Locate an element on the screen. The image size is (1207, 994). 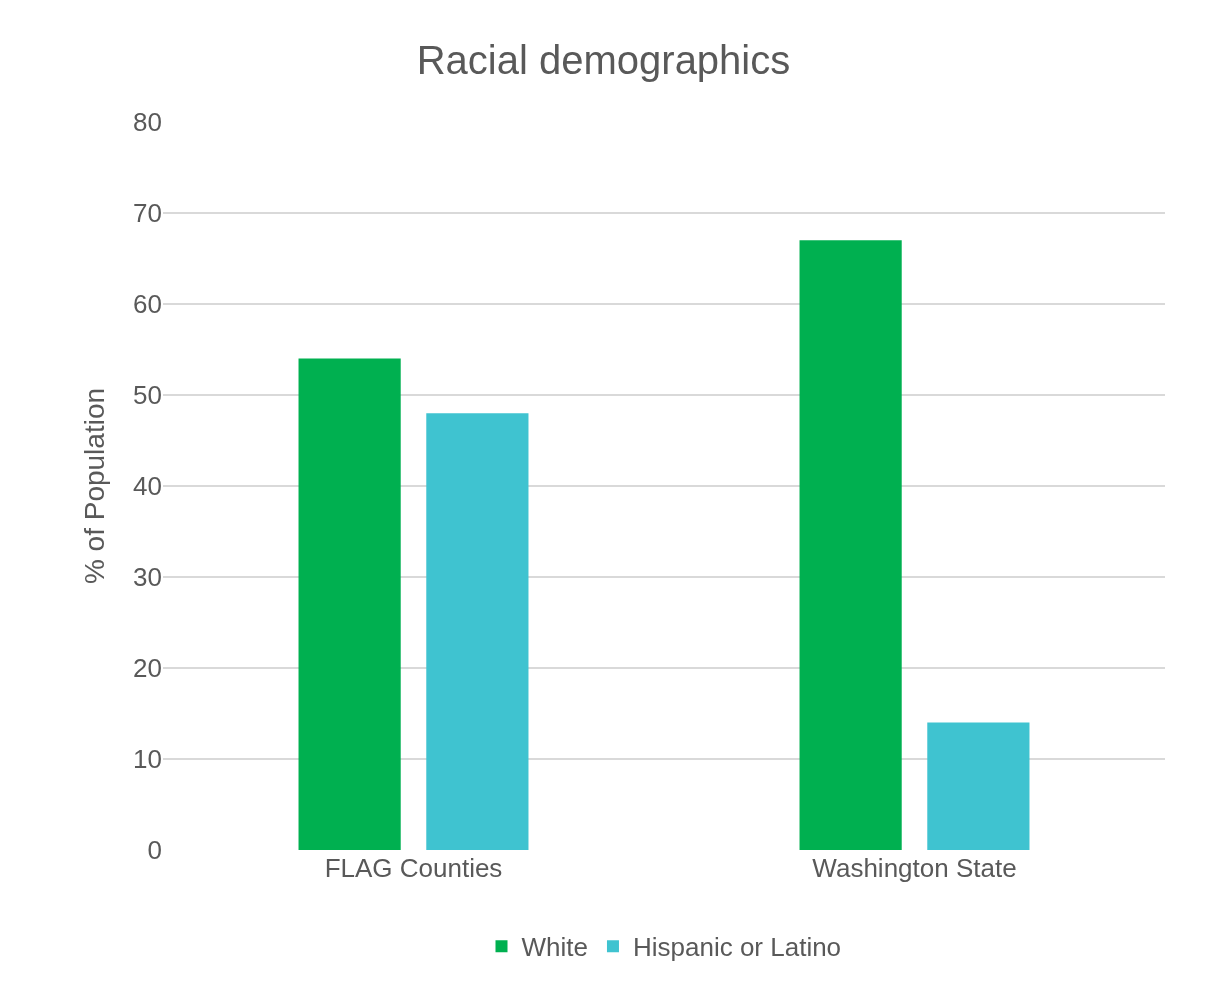
y-tick-label: 10 is located at coordinates (147, 759).